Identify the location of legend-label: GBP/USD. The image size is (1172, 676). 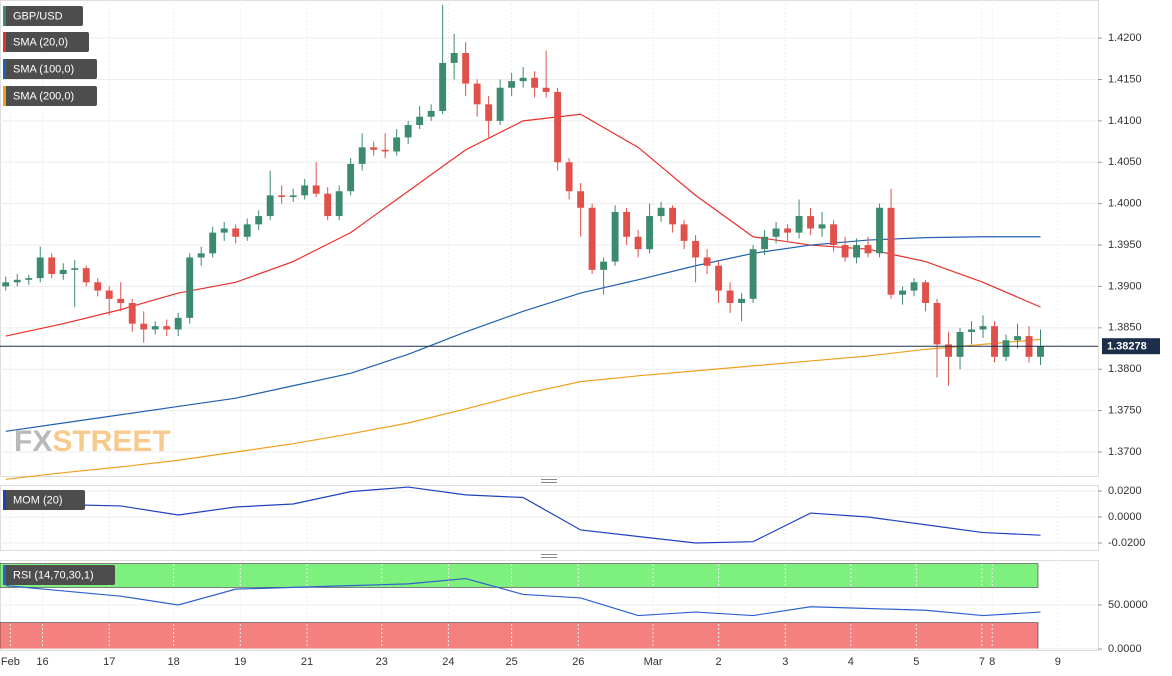
(38, 16).